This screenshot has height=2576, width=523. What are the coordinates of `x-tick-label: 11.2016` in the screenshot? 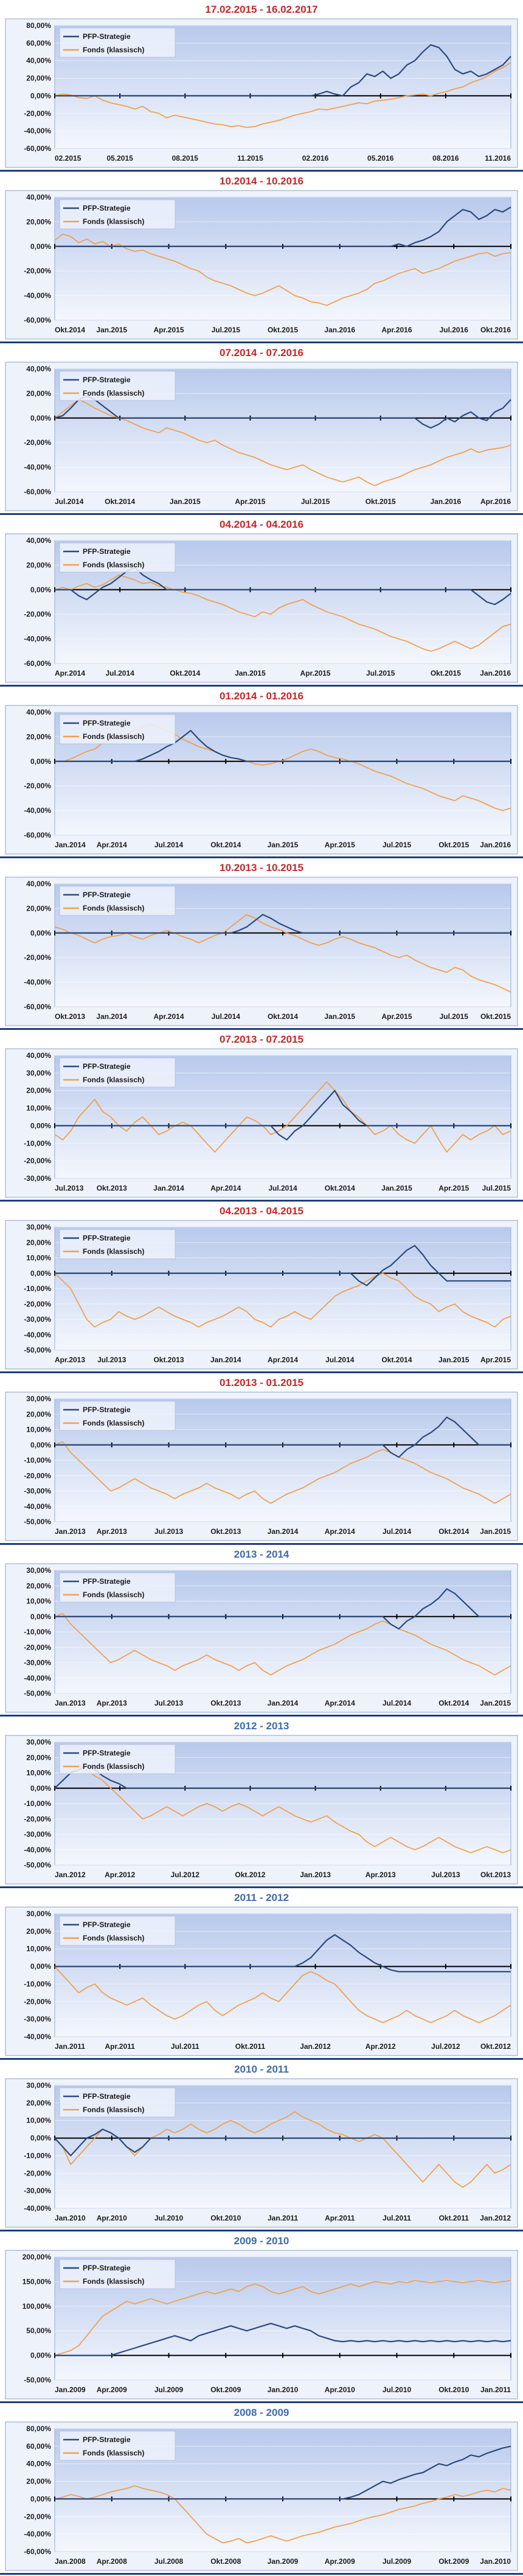 It's located at (498, 158).